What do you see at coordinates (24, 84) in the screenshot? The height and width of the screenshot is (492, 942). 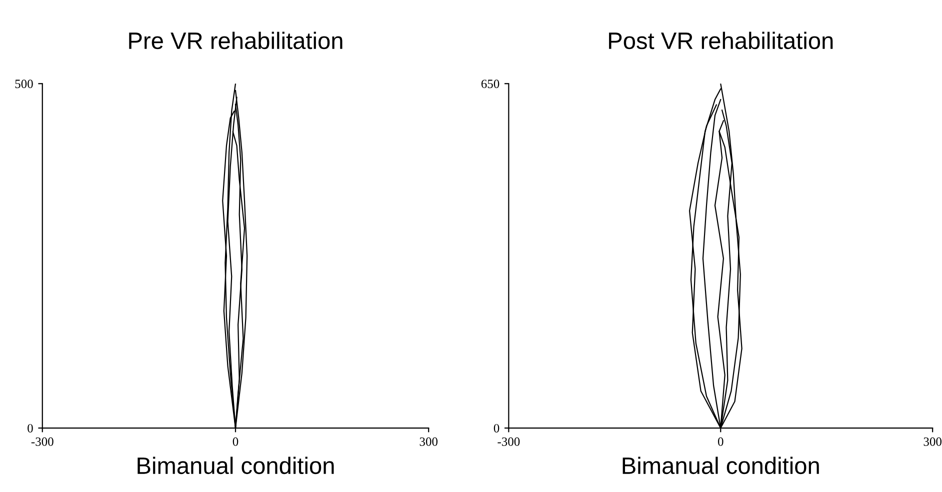 I see `y-tick-label: 500` at bounding box center [24, 84].